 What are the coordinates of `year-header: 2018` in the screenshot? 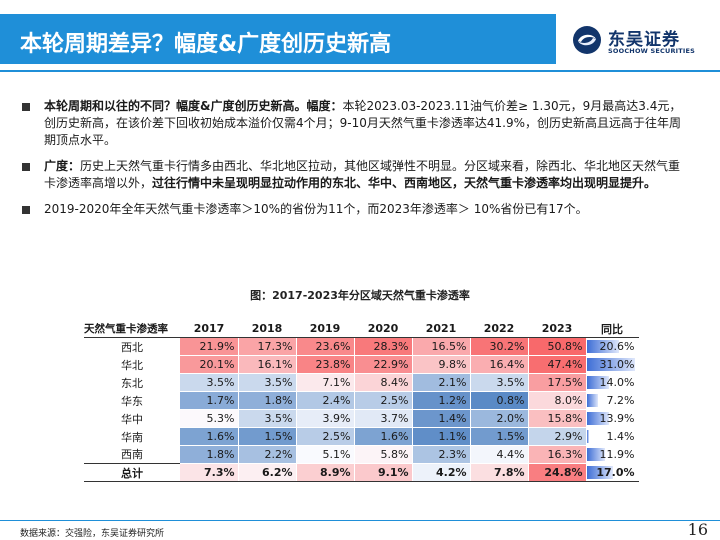 It's located at (267, 329).